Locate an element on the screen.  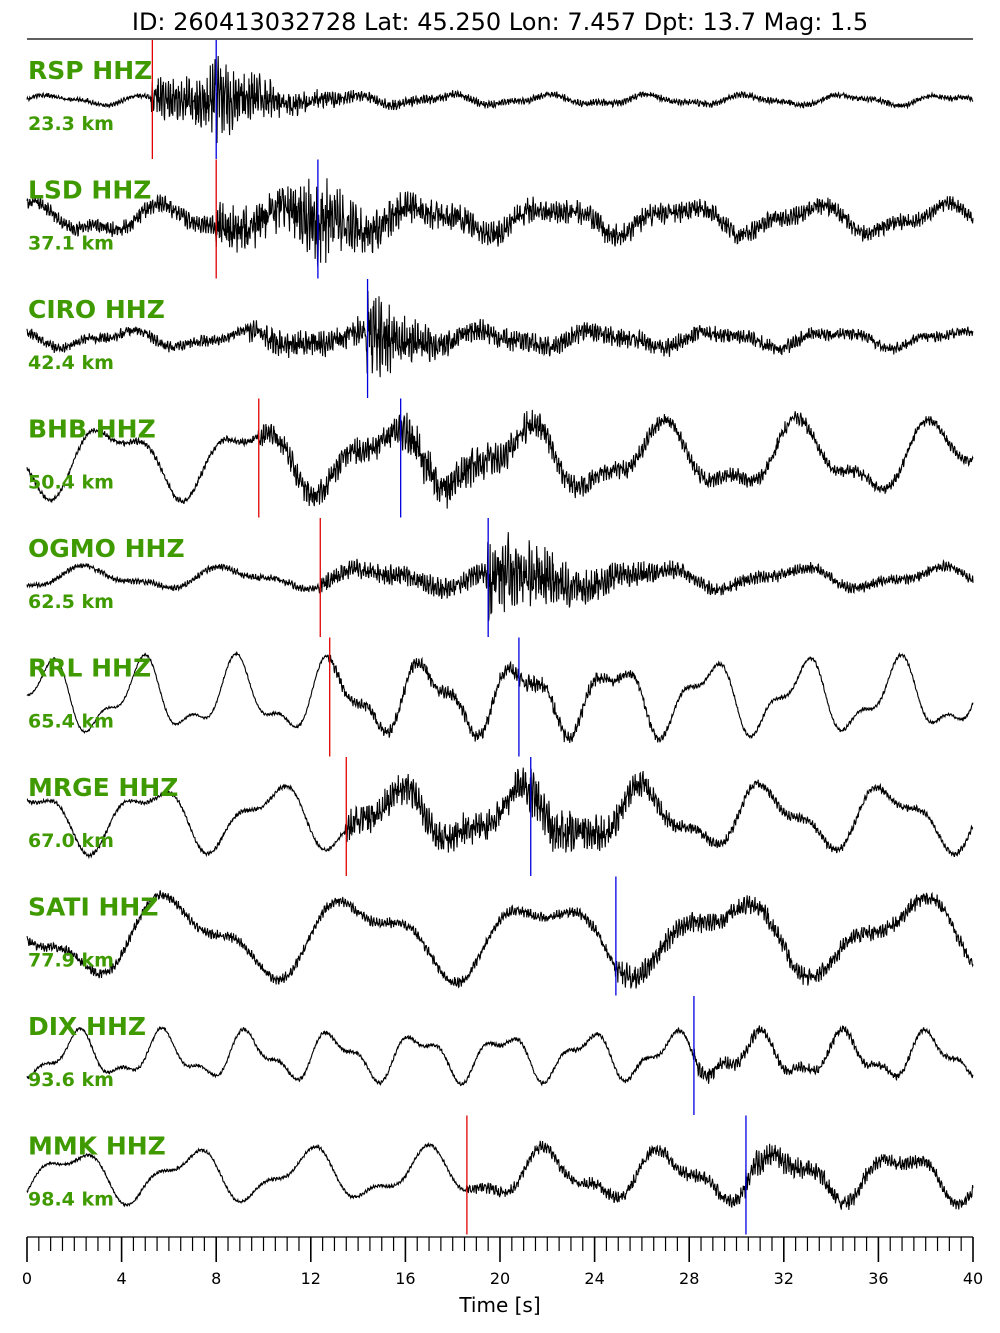
time-axis: 0 4 8 12 16 20 24 28 32 36 40 is located at coordinates (502, 1262).